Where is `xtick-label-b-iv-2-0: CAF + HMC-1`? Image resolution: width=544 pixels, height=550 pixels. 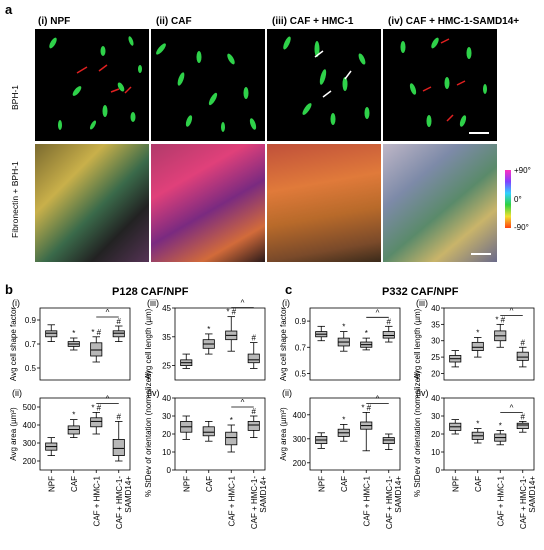
xtick-label-b-iv-2-0: CAF + HMC-1 is located at coordinates (231, 500).